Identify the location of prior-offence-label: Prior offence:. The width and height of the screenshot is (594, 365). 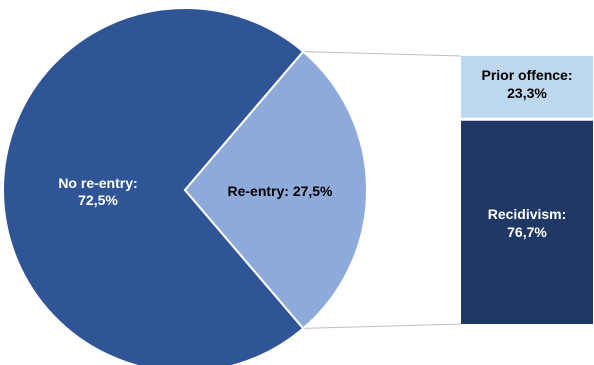
(526, 75).